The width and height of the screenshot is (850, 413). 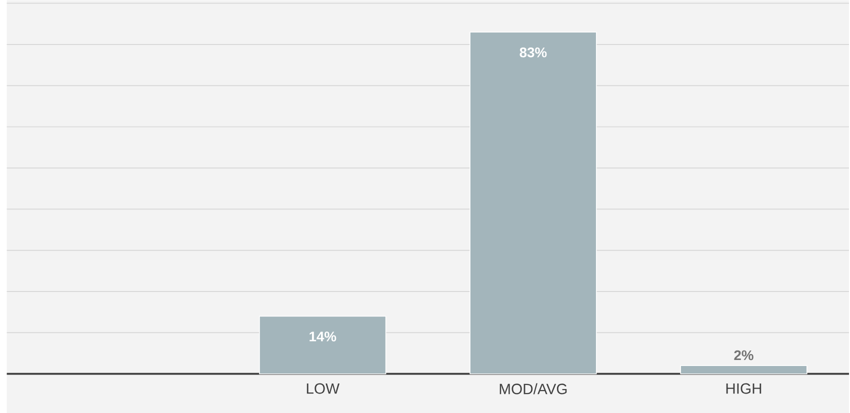 What do you see at coordinates (533, 52) in the screenshot?
I see `data-label: 83%` at bounding box center [533, 52].